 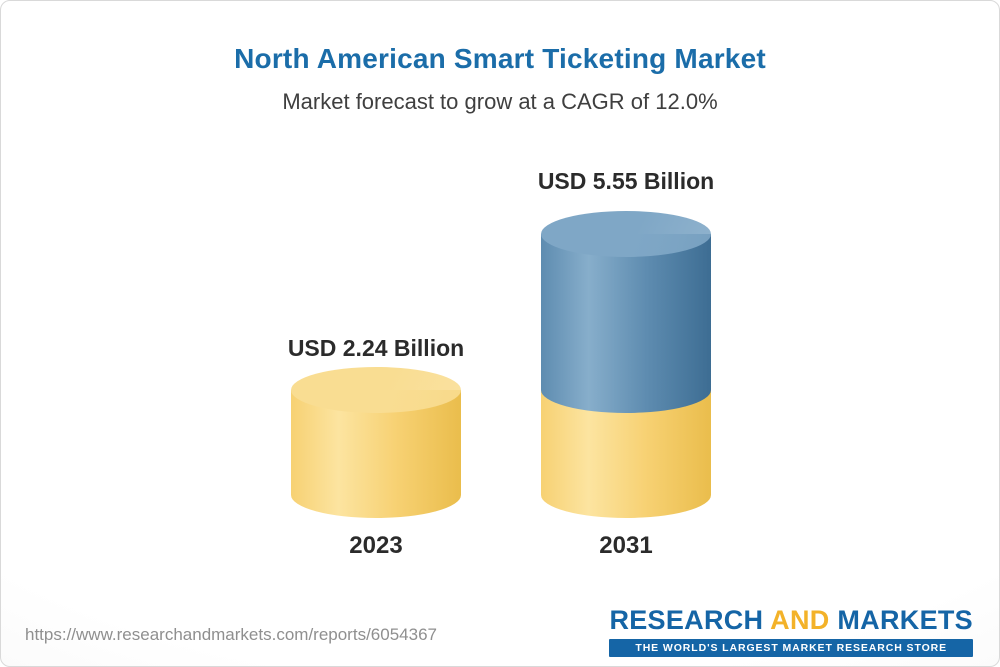 I want to click on brand-logo-text: RESEARCH AND MARKETS, so click(x=791, y=620).